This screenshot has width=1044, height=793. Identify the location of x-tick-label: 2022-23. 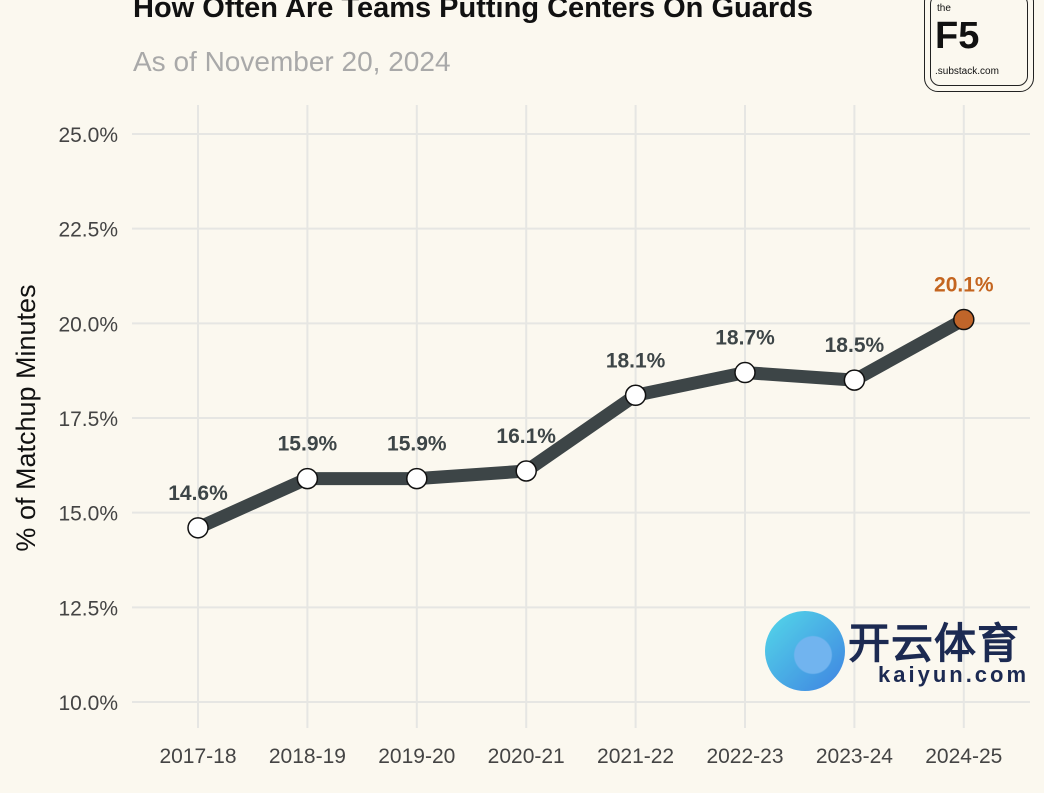
(744, 756).